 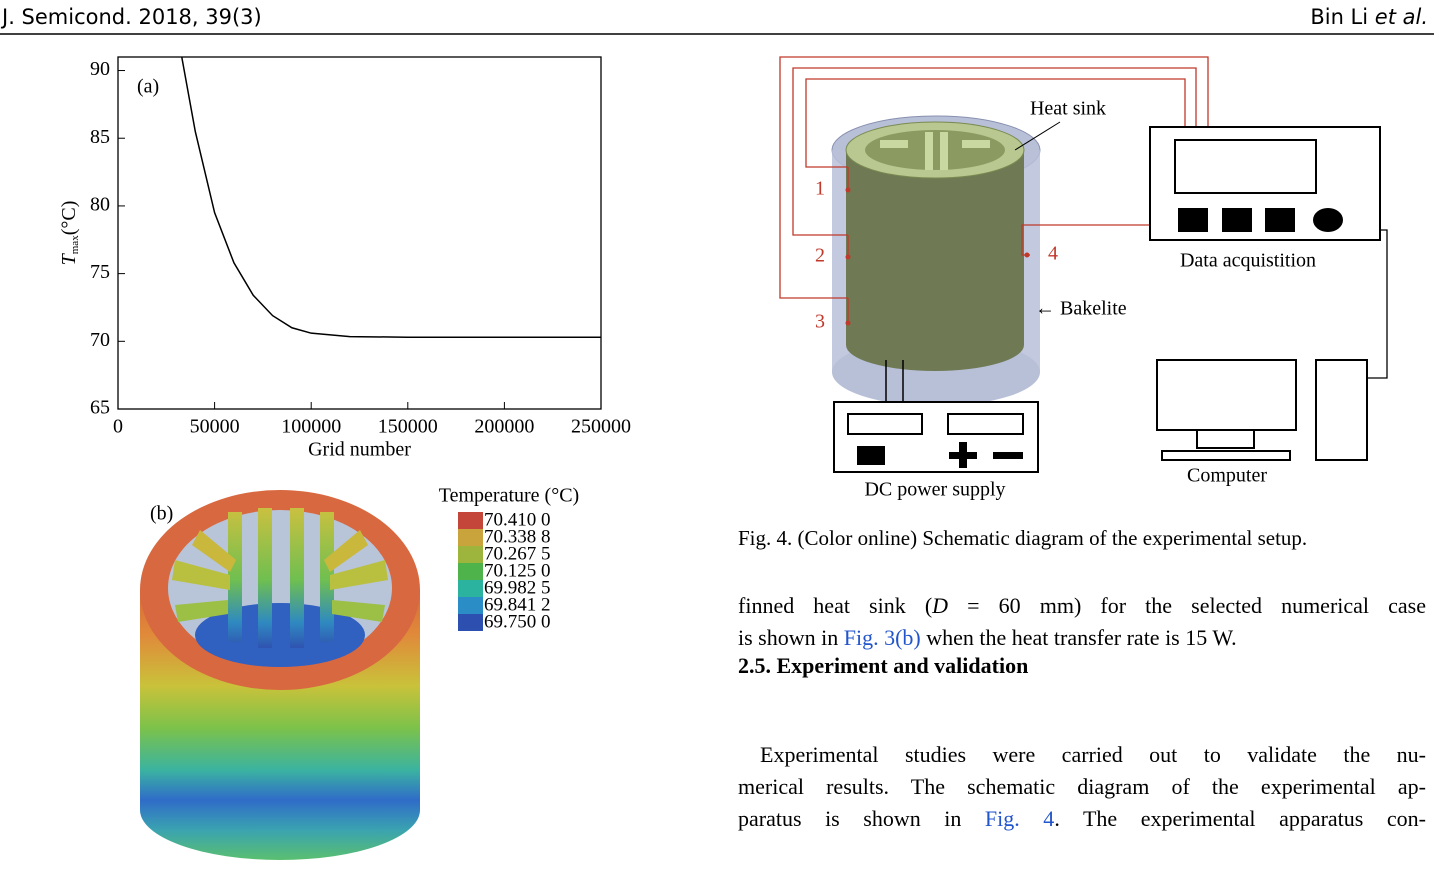 I want to click on symbol: D, so click(x=940, y=605).